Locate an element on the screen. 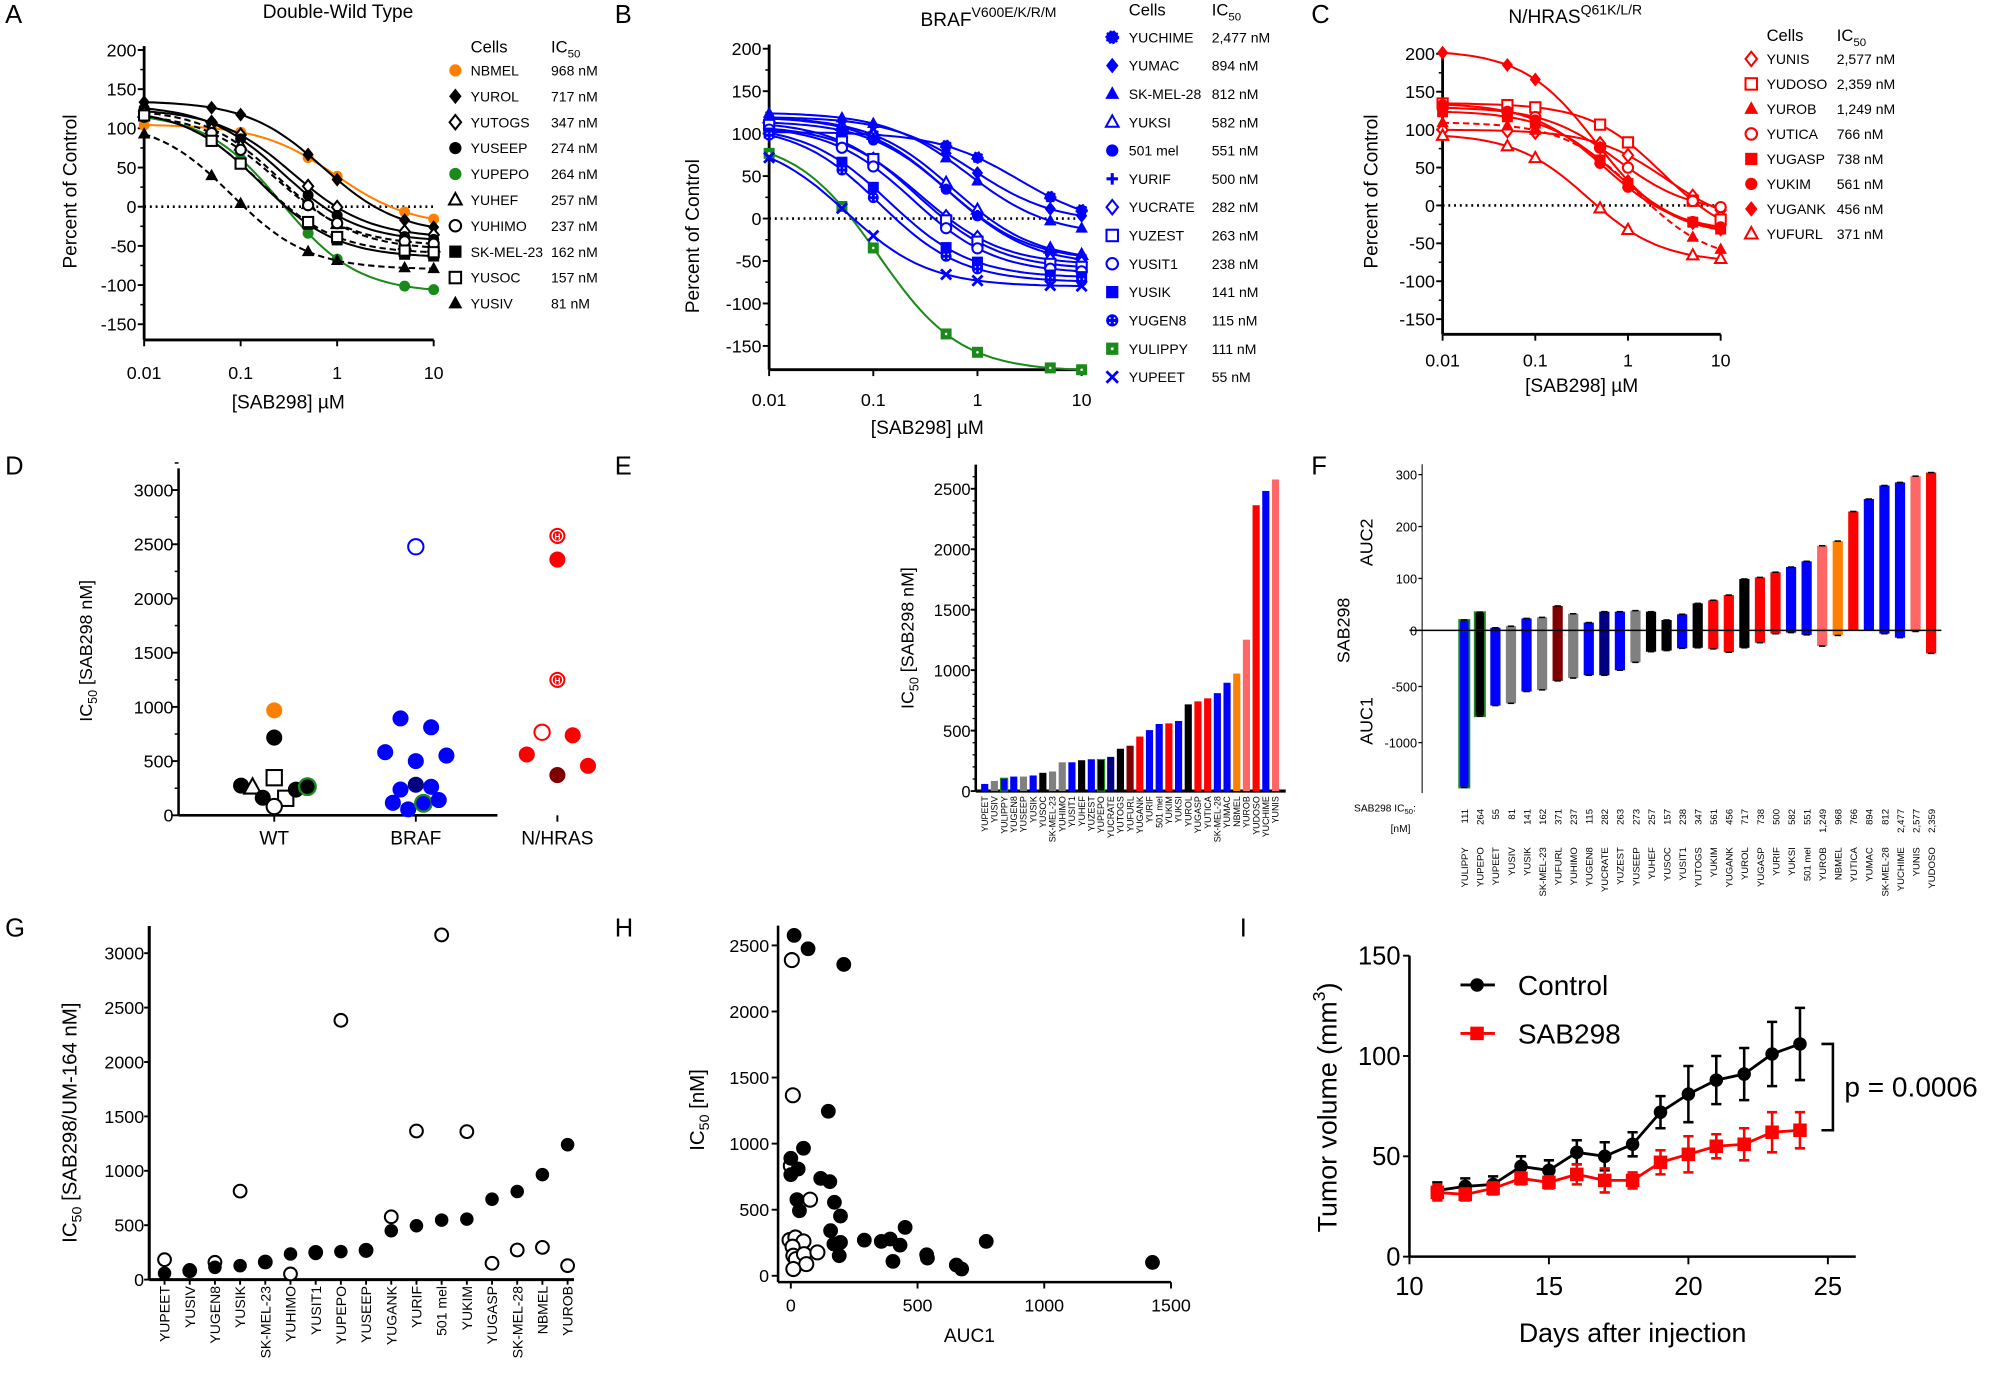 This screenshot has height=1387, width=2000. category-label: YUSIT1 is located at coordinates (1683, 863).